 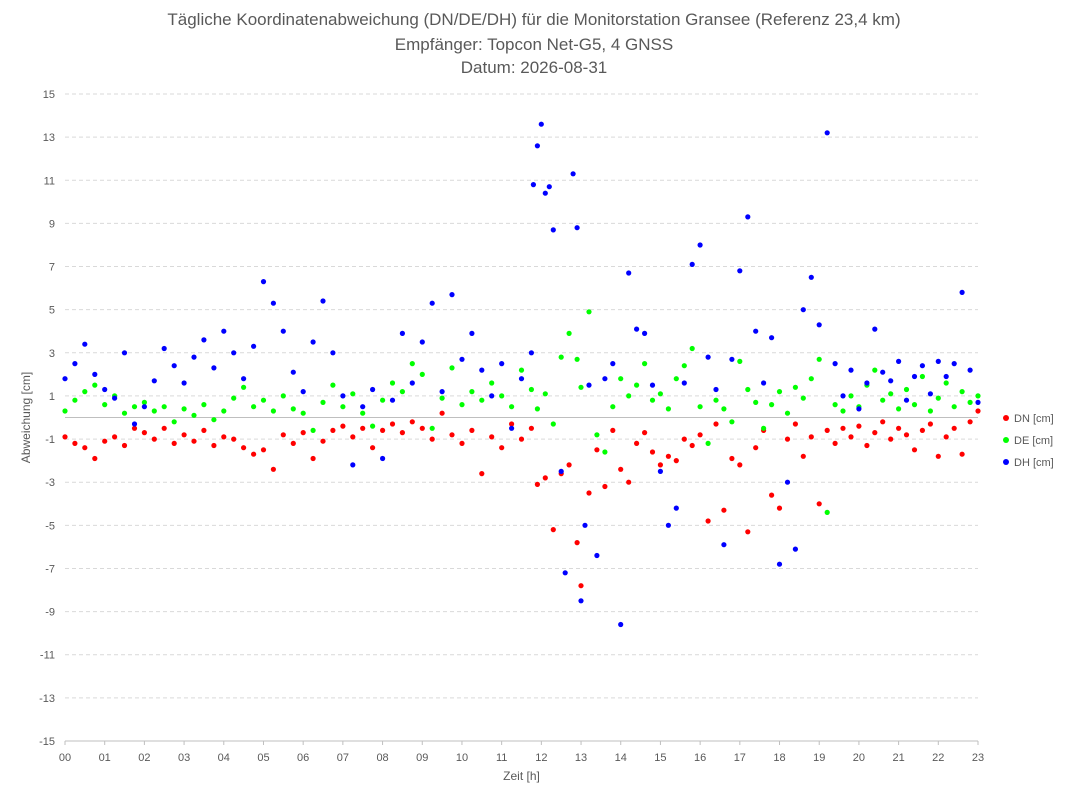 I want to click on x-tick-label: 07, so click(x=343, y=758).